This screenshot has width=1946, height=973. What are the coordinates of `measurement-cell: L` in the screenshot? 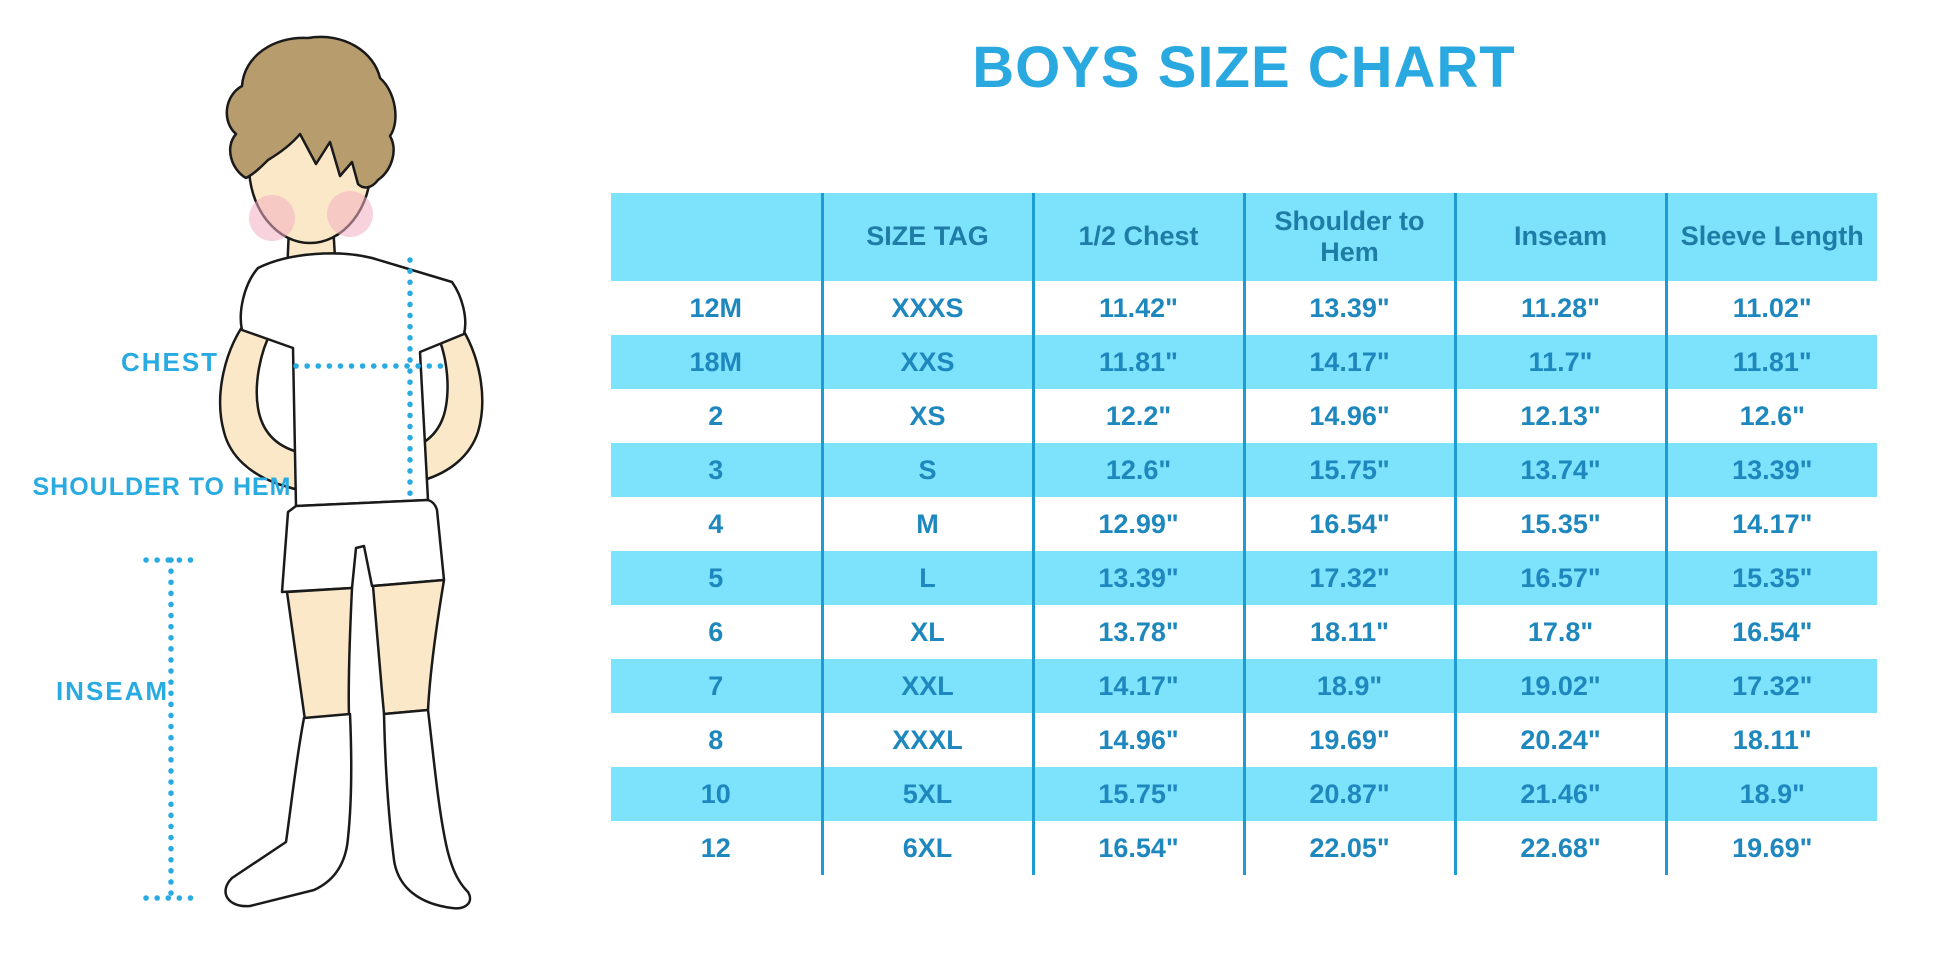 It's located at (928, 578).